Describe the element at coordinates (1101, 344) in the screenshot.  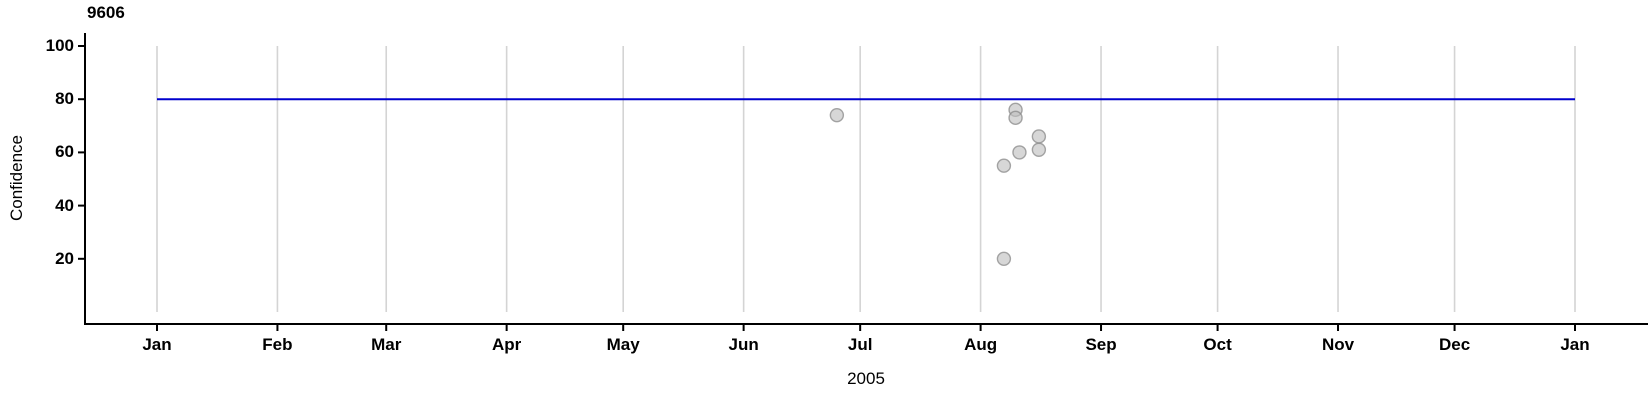
I see `x-tick-label: Sep` at that location.